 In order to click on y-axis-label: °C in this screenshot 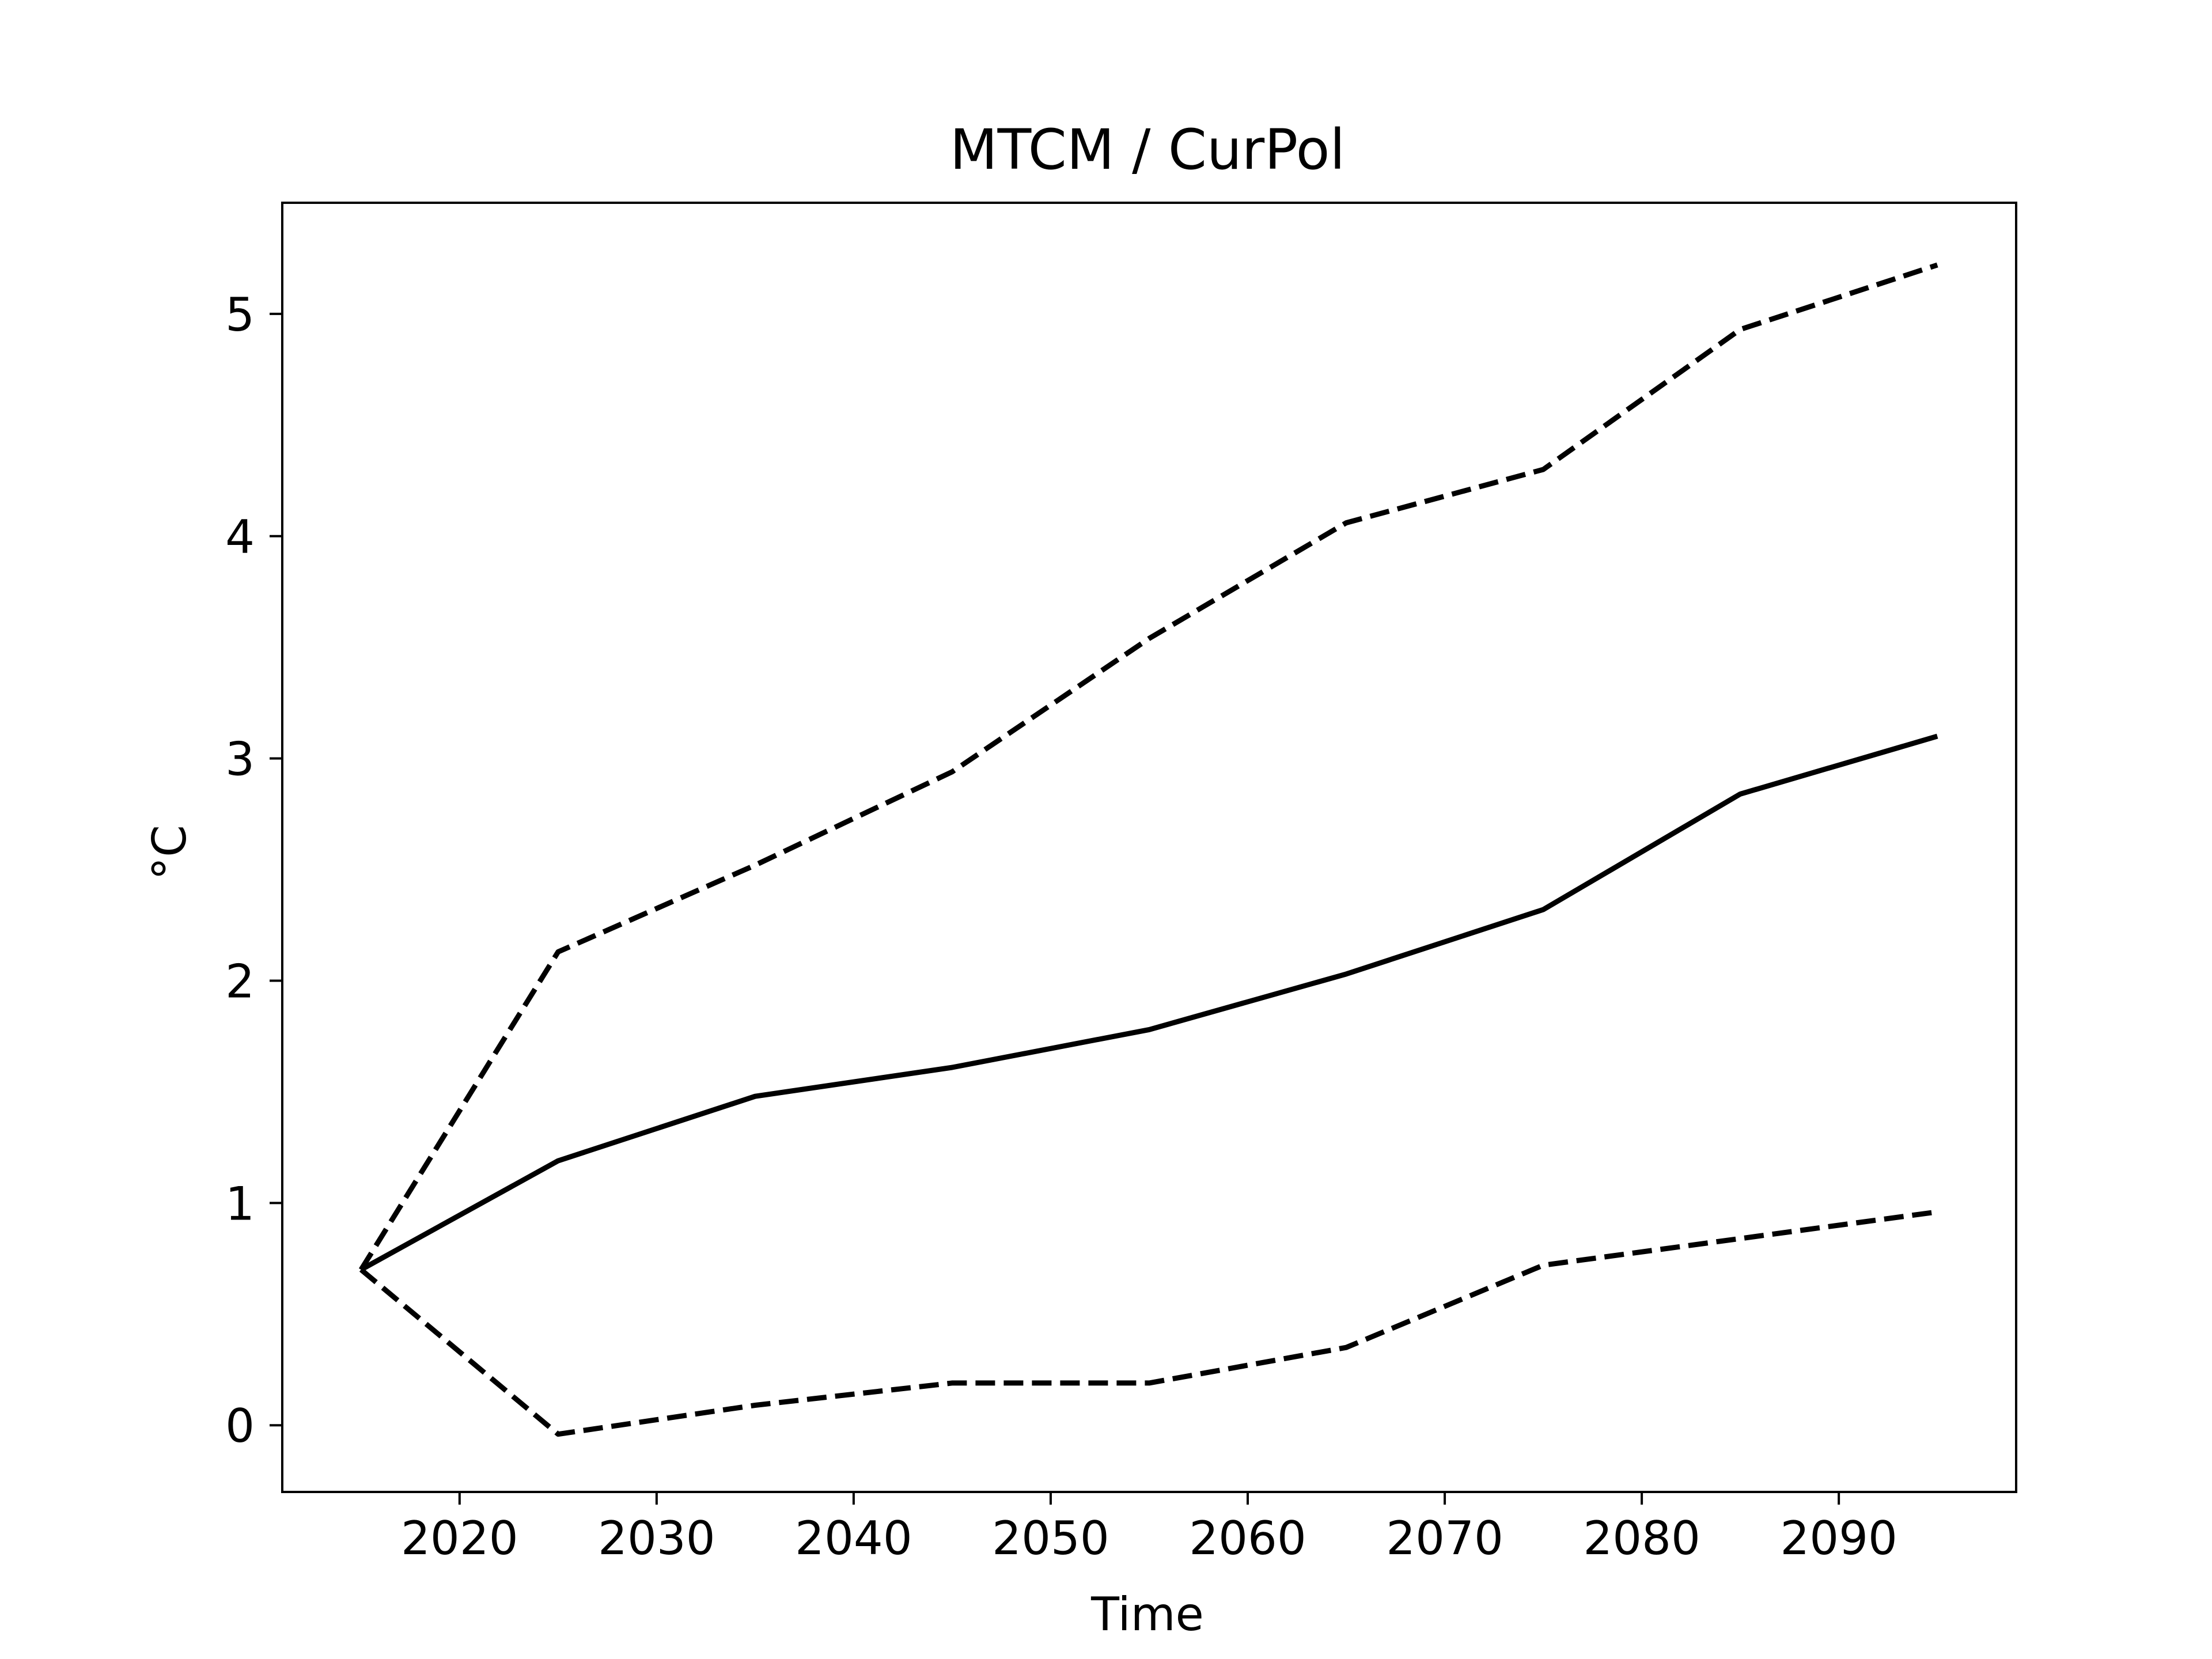, I will do `click(169, 852)`.